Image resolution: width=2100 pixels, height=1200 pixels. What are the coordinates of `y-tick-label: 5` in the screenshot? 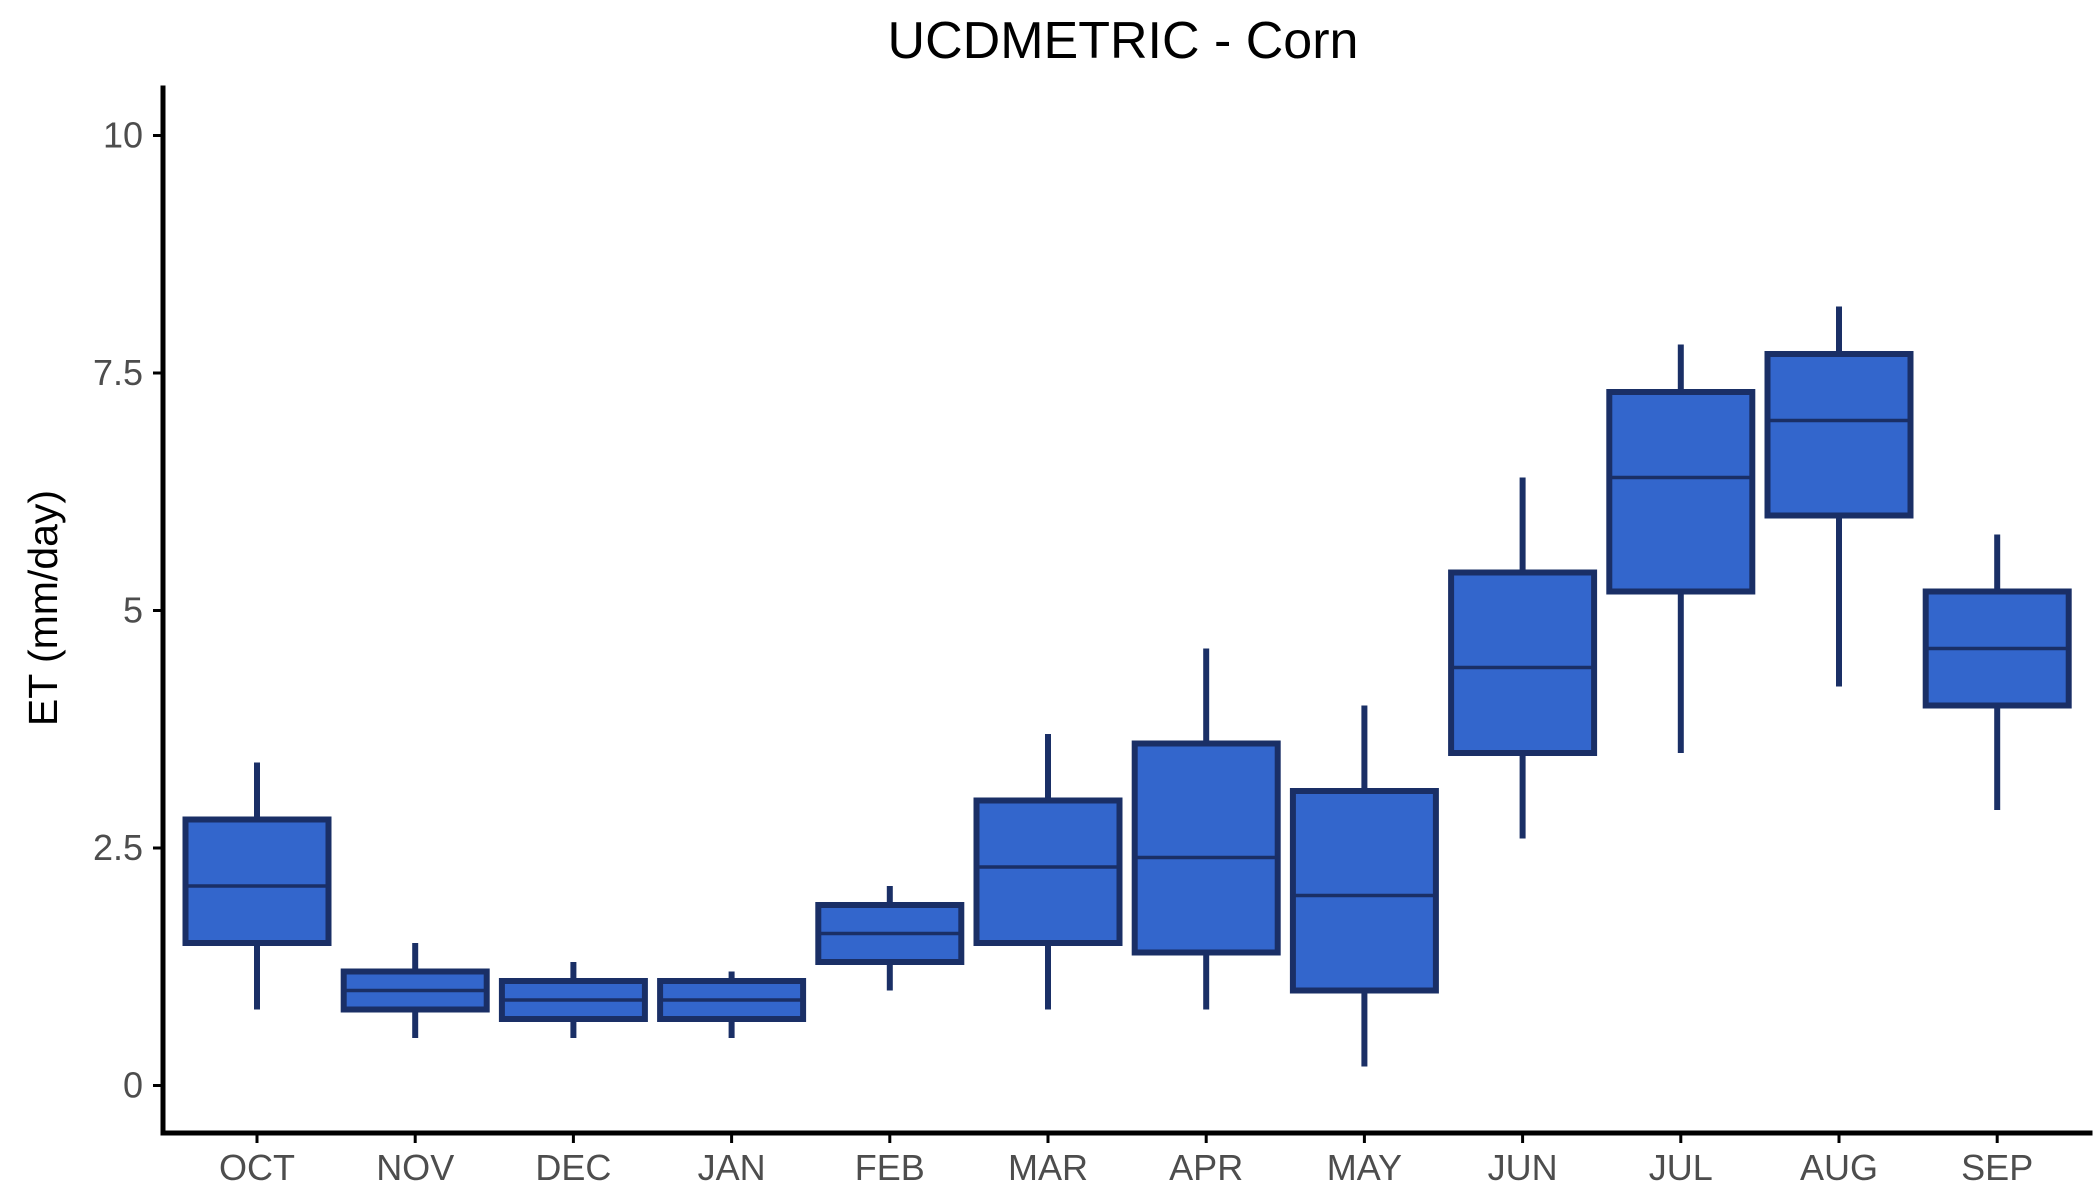 It's located at (133, 610).